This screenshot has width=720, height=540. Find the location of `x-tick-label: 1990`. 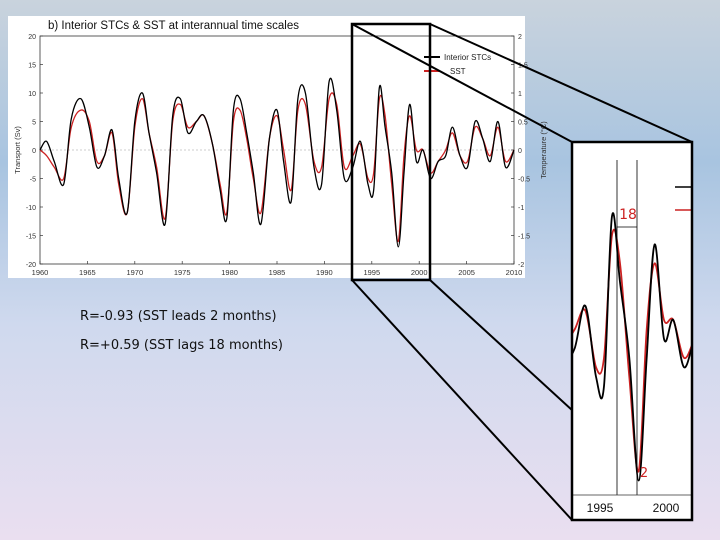

x-tick-label: 1990 is located at coordinates (324, 272).